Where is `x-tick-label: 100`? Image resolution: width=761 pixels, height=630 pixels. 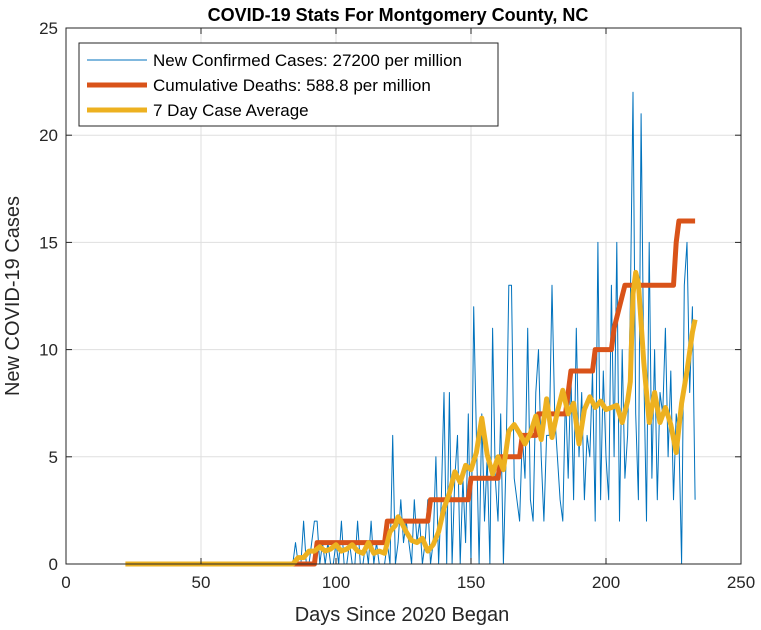
x-tick-label: 100 is located at coordinates (336, 582).